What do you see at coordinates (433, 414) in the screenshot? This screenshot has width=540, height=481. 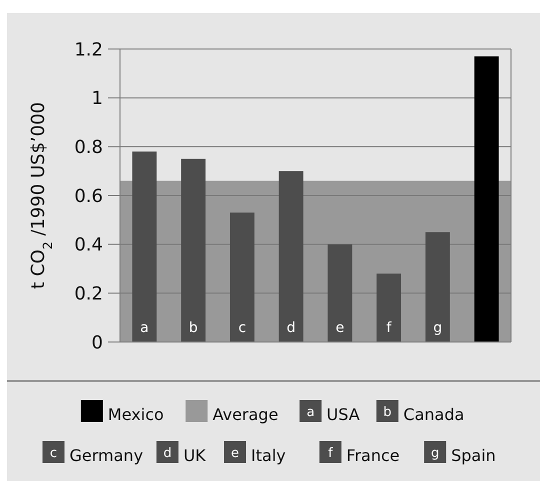 I see `legend-label: Canada` at bounding box center [433, 414].